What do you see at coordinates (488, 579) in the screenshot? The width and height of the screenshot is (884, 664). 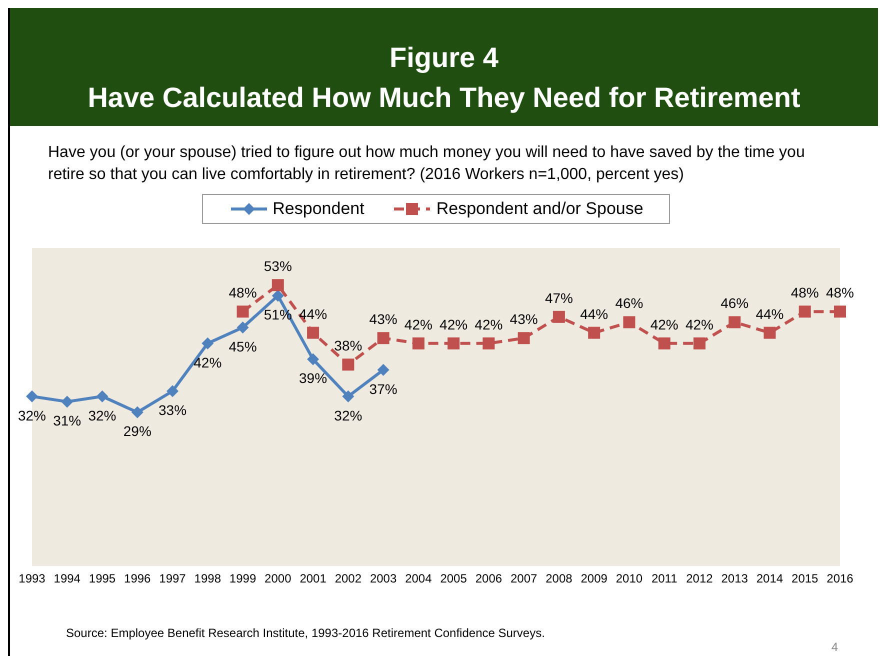 I see `x-tick-label: 2006` at bounding box center [488, 579].